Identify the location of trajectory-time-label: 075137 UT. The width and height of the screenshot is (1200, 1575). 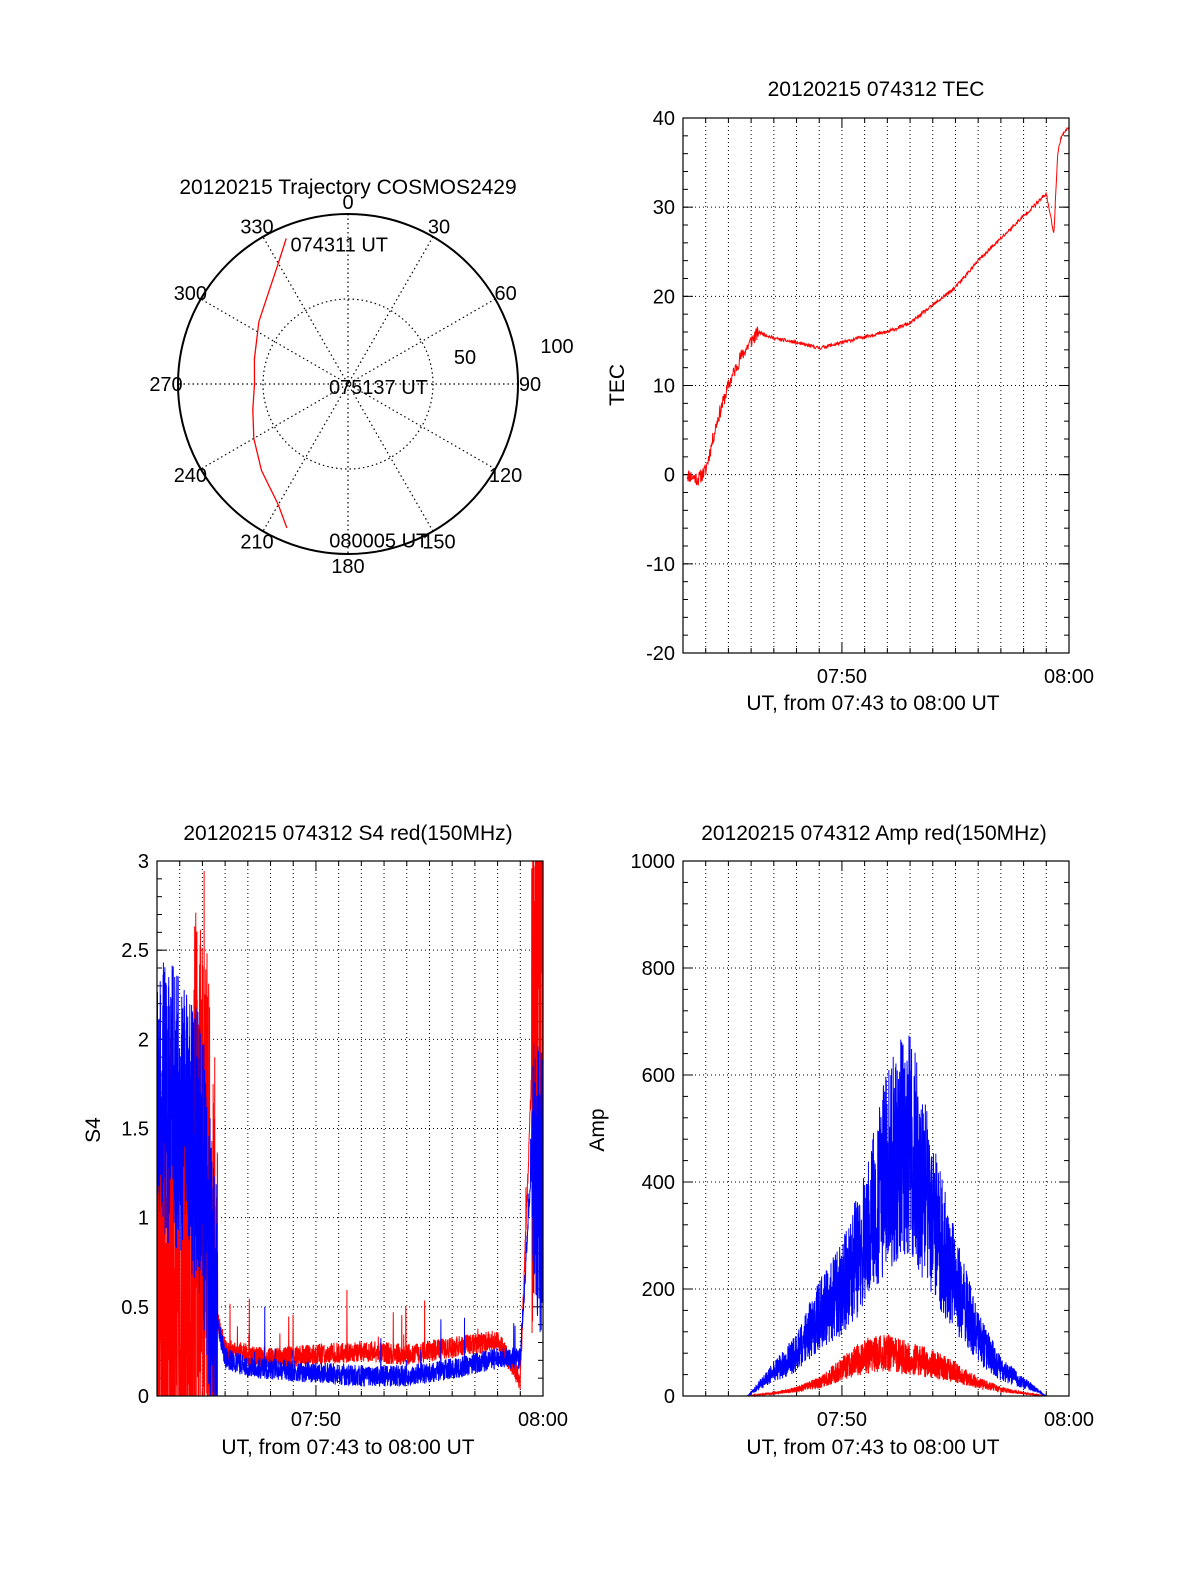
(378, 388).